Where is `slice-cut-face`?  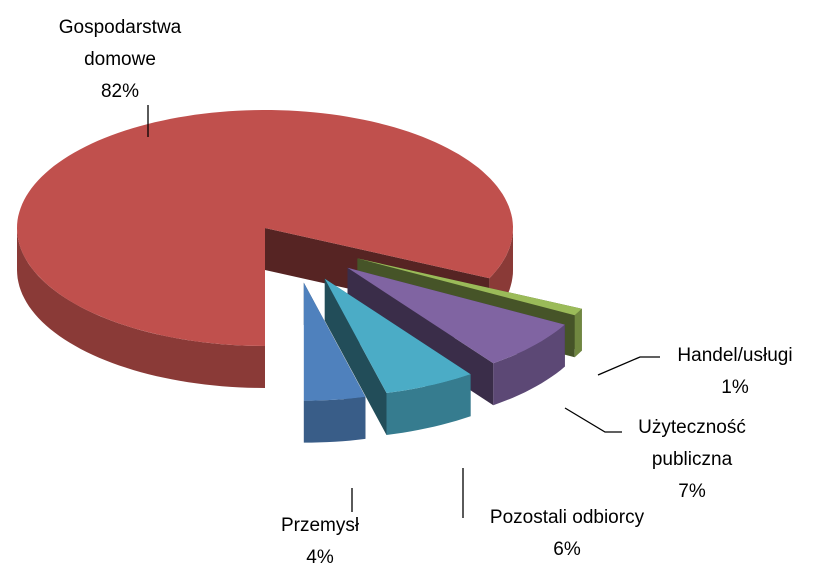
slice-cut-face is located at coordinates (355, 356).